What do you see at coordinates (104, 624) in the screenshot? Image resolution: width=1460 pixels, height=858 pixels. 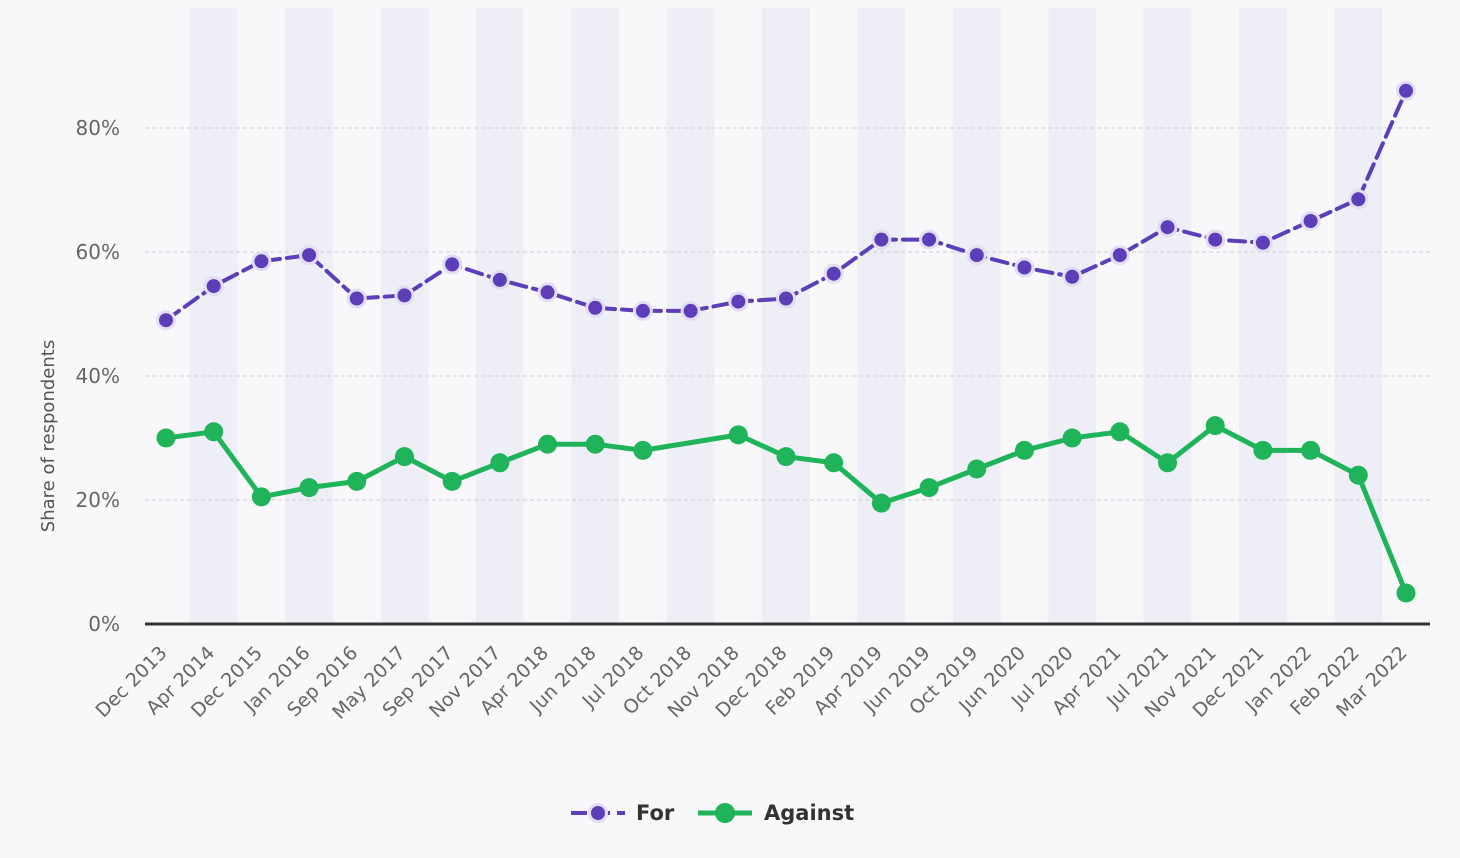 I see `y-tick-label: 0%` at bounding box center [104, 624].